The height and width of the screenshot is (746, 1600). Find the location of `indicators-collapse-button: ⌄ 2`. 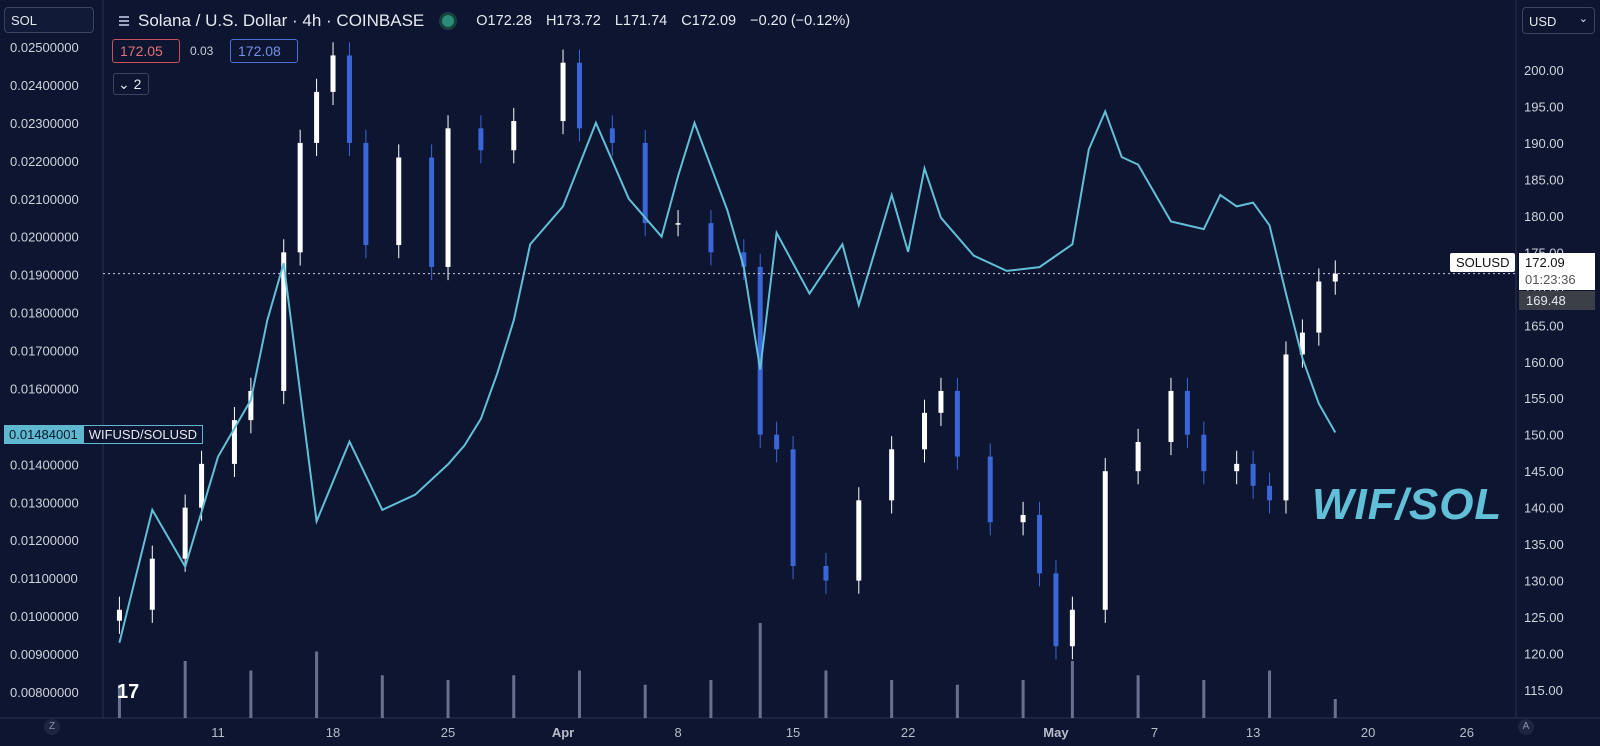

indicators-collapse-button: ⌄ 2 is located at coordinates (131, 84).